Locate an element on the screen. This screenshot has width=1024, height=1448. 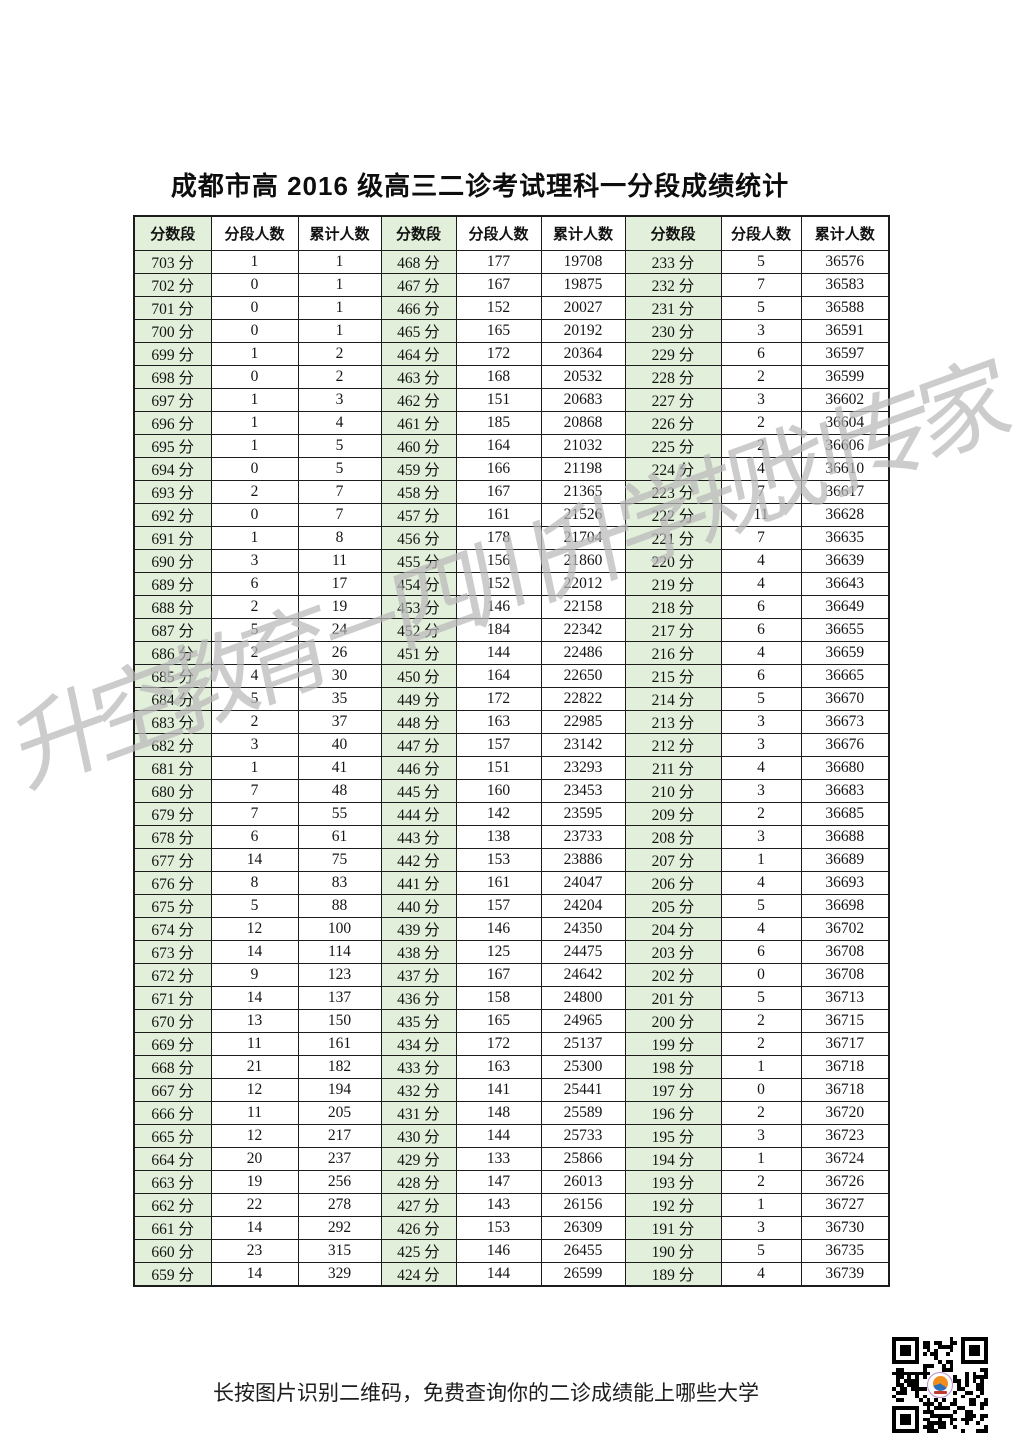
score-range-cell: 427 分 is located at coordinates (418, 1204).